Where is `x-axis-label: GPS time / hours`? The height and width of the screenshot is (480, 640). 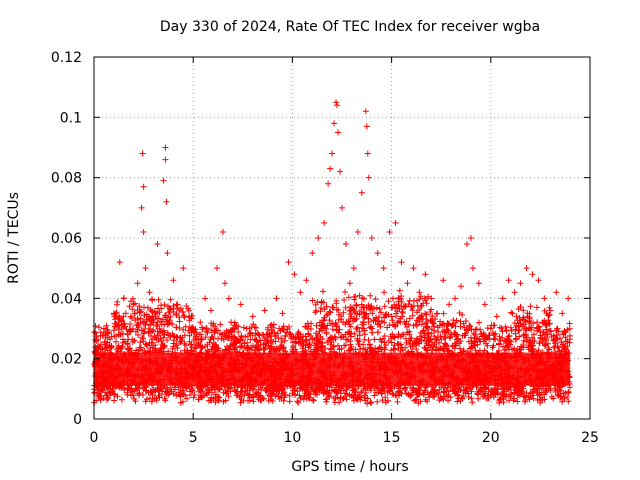
x-axis-label: GPS time / hours is located at coordinates (349, 467).